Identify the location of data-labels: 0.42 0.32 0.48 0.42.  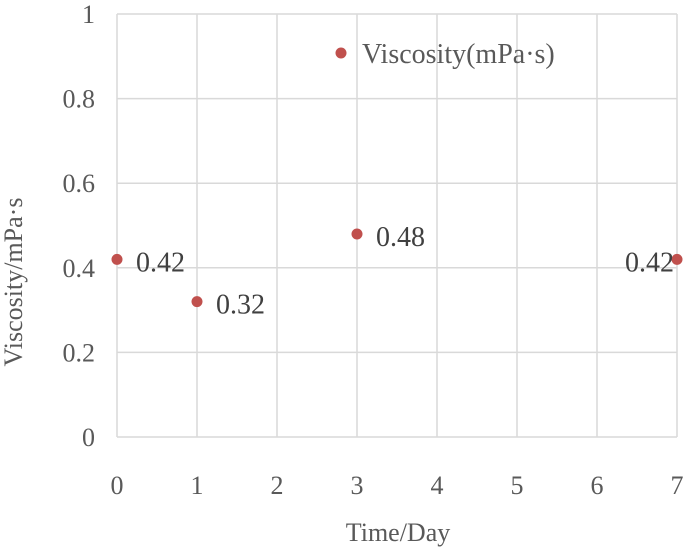
(405, 271).